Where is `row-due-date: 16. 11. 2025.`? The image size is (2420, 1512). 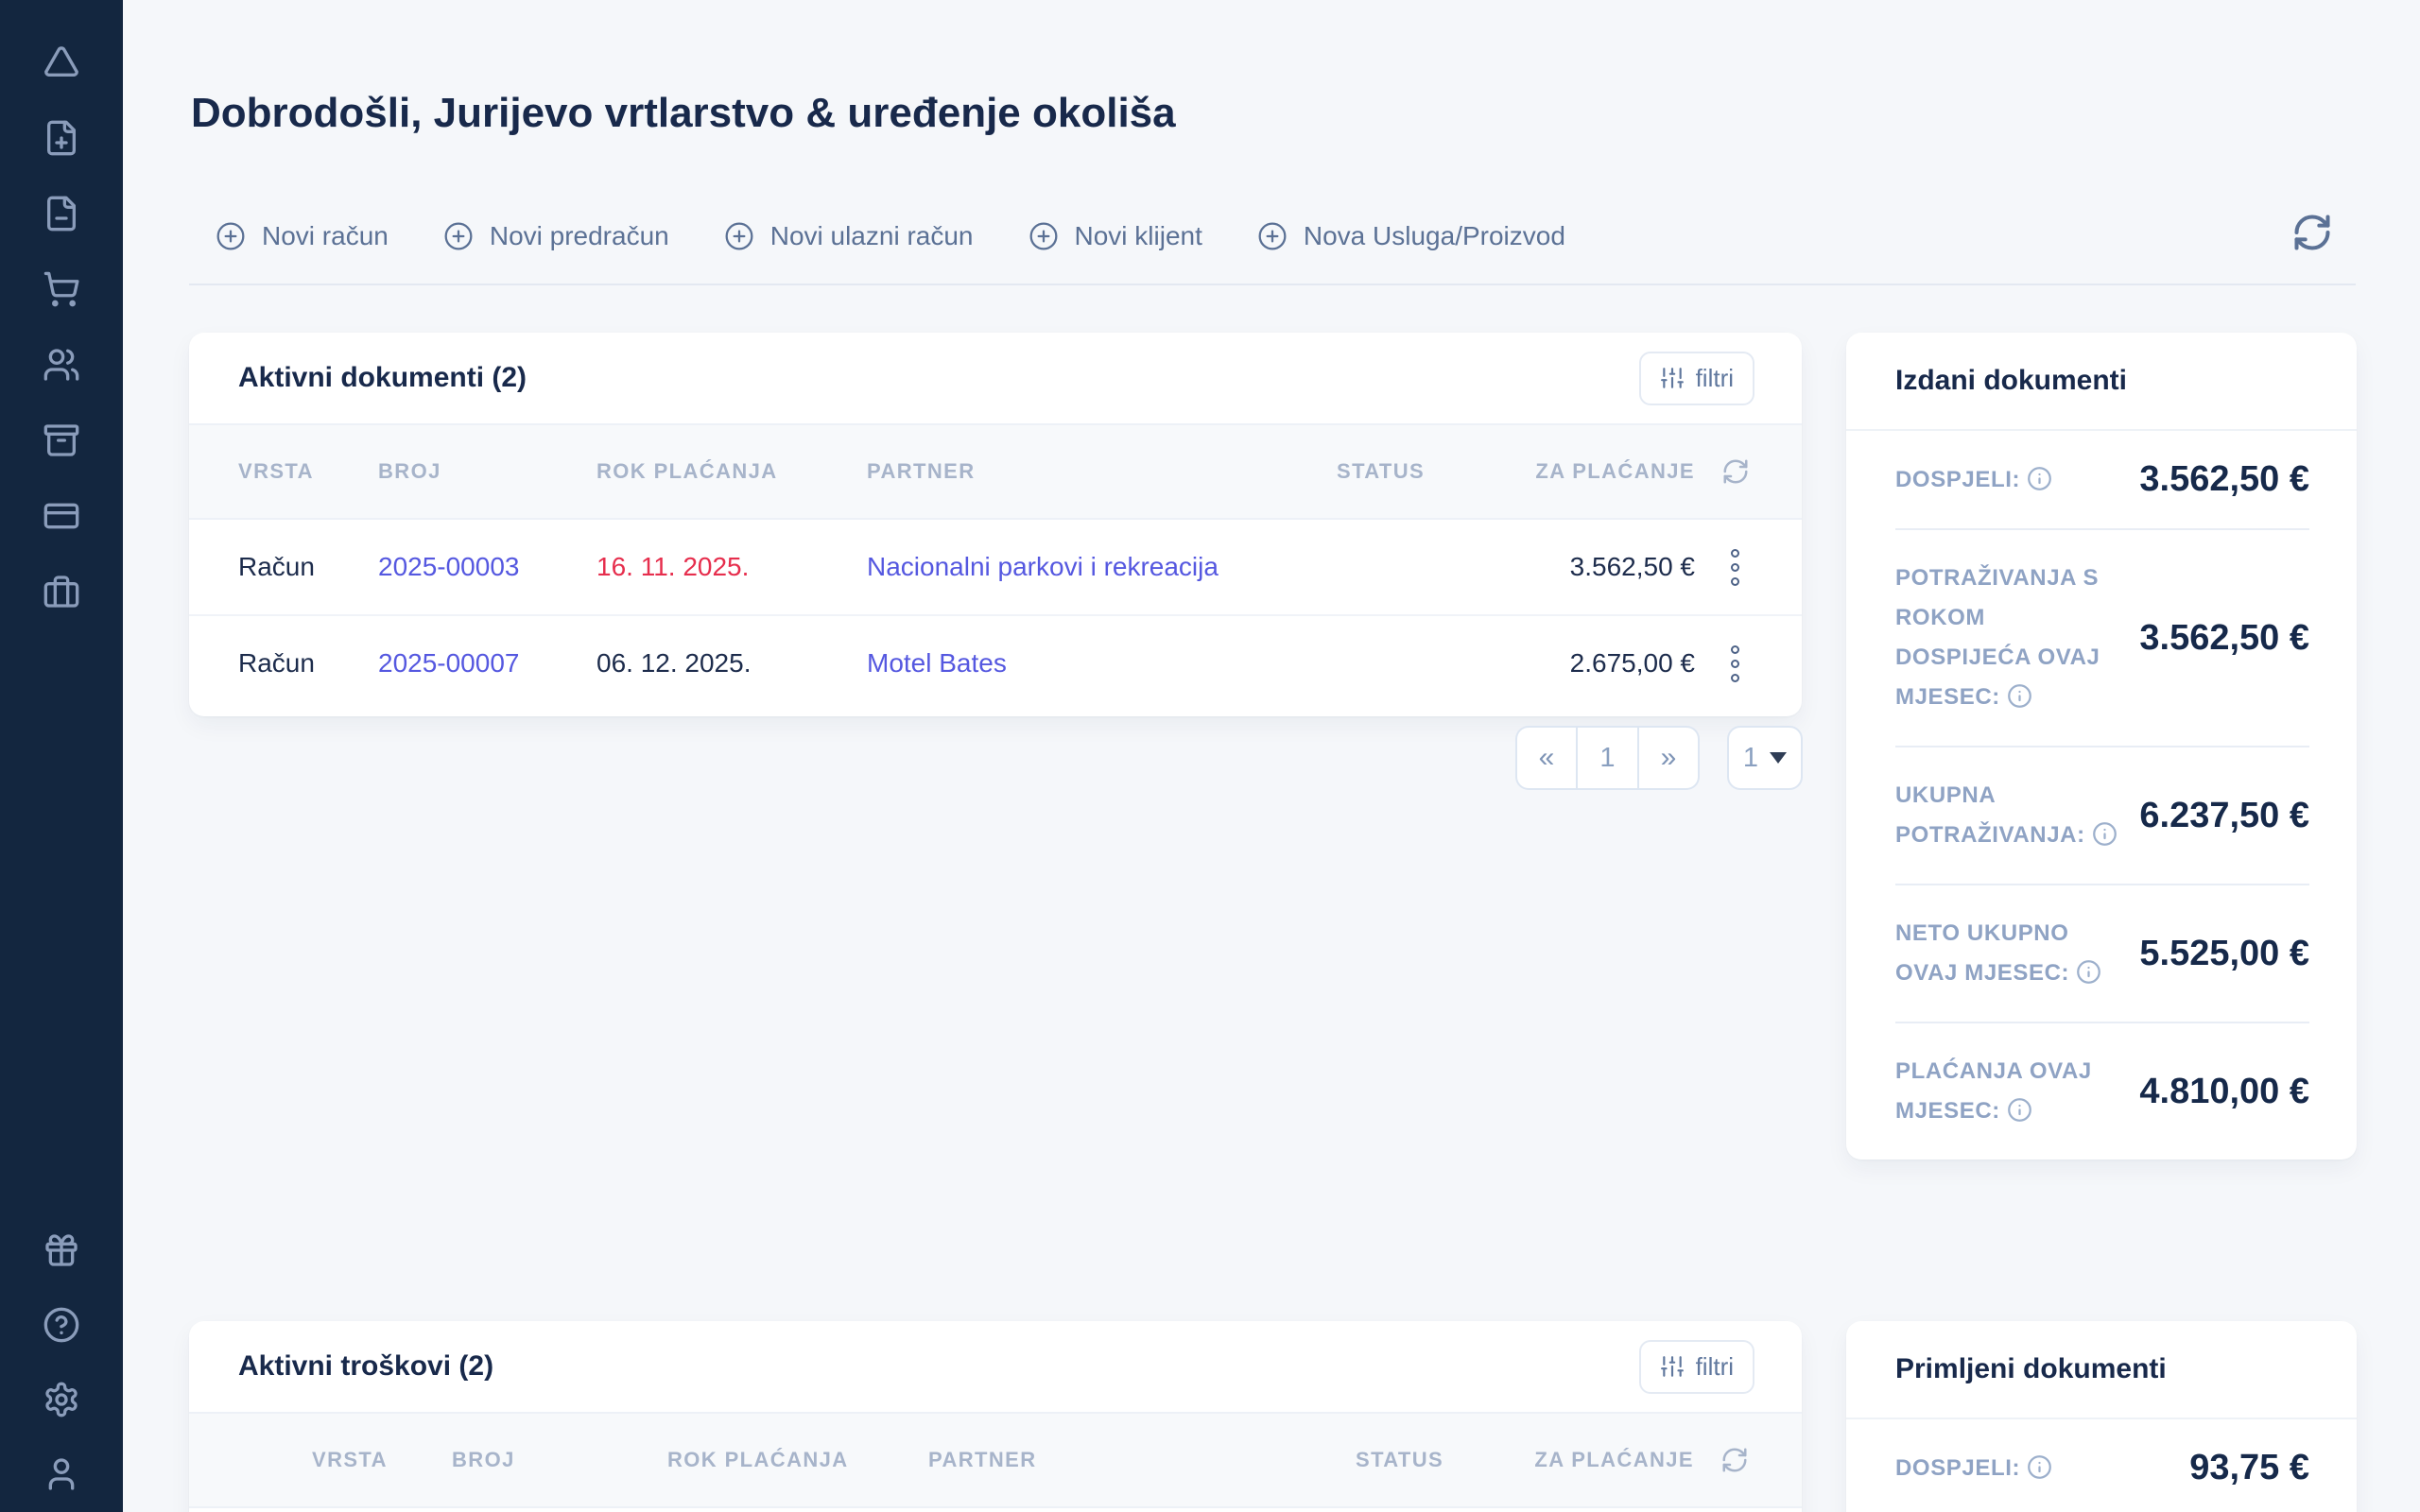 row-due-date: 16. 11. 2025. is located at coordinates (673, 566).